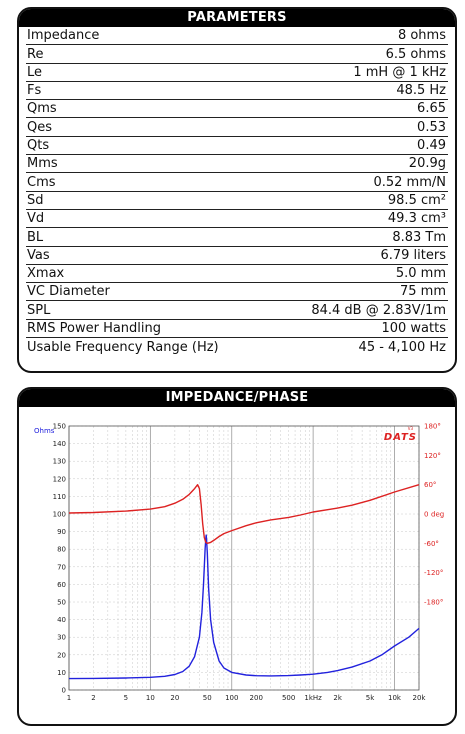 Image resolution: width=465 pixels, height=734 pixels. Describe the element at coordinates (42, 109) in the screenshot. I see `param-label: Qms` at that location.